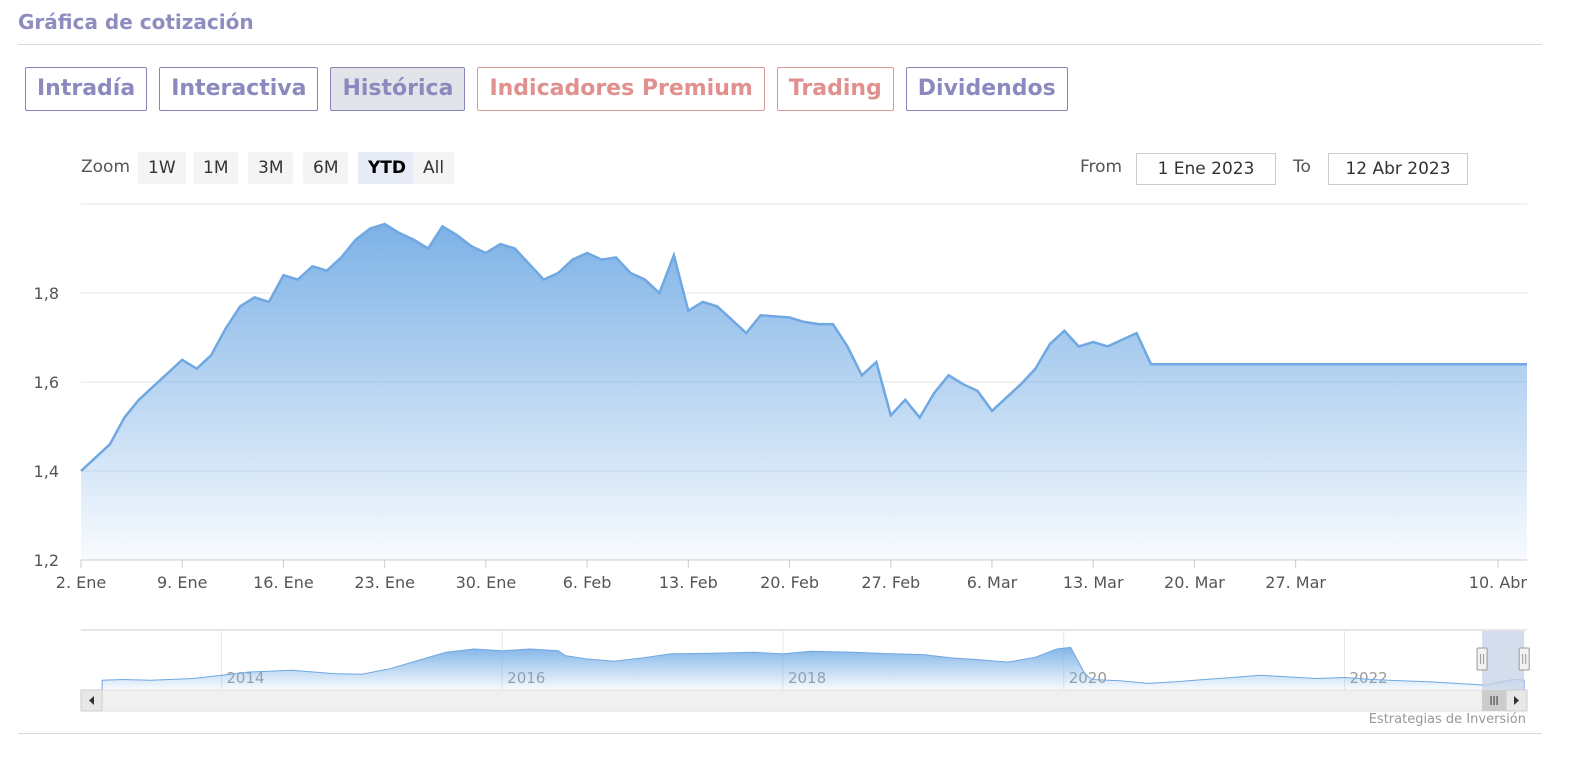 This screenshot has height=757, width=1582. Describe the element at coordinates (239, 89) in the screenshot. I see `tab-interactiva: Interactiva` at that location.